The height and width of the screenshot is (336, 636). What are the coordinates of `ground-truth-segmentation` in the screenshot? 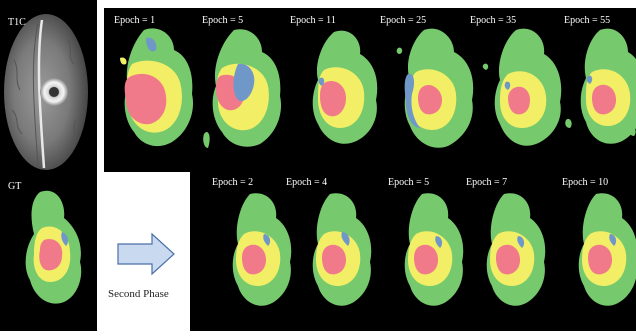 It's located at (48, 251).